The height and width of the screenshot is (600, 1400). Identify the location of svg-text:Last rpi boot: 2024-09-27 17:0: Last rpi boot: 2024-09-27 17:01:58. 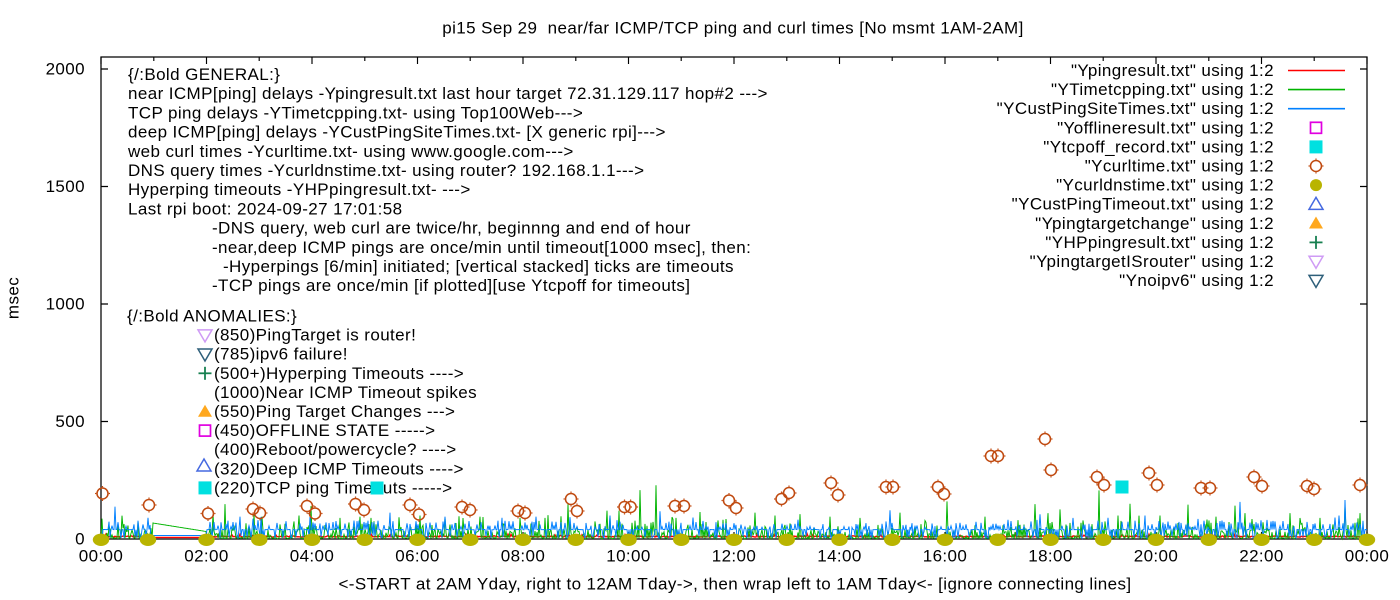
(265, 208).